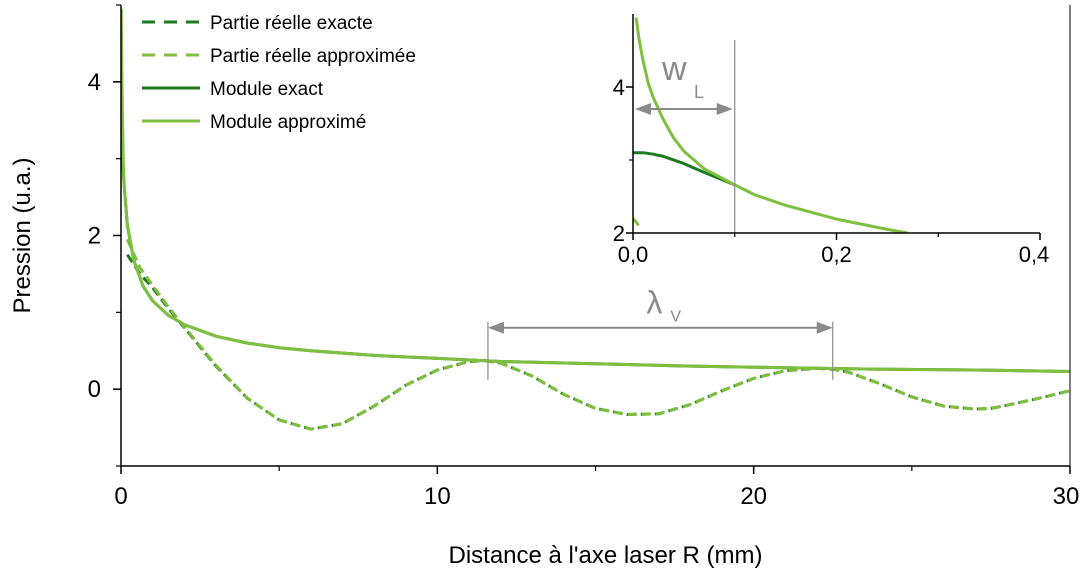  What do you see at coordinates (675, 317) in the screenshot?
I see `lambda-subscript: V` at bounding box center [675, 317].